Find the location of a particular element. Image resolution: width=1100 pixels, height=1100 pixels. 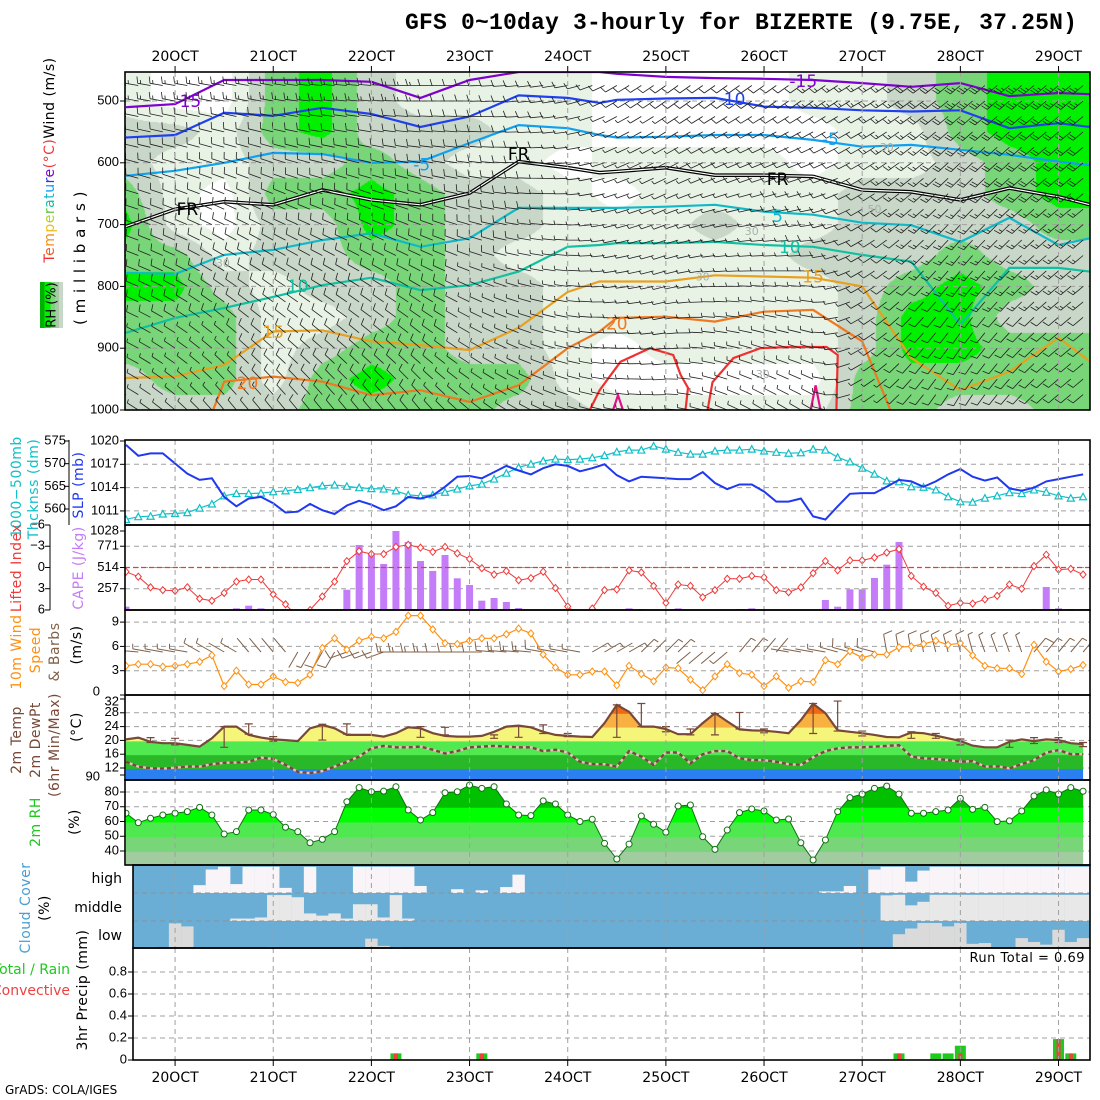

temp-tick-label: 20 is located at coordinates (112, 739).